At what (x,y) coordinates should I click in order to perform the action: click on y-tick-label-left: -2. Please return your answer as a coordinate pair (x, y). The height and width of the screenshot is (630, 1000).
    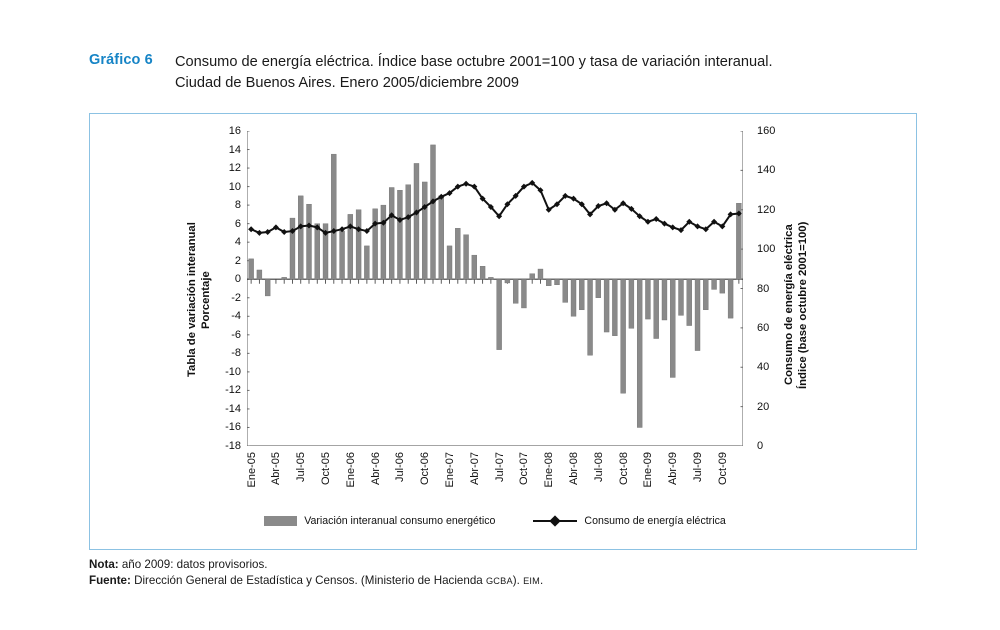
    Looking at the image, I should click on (236, 297).